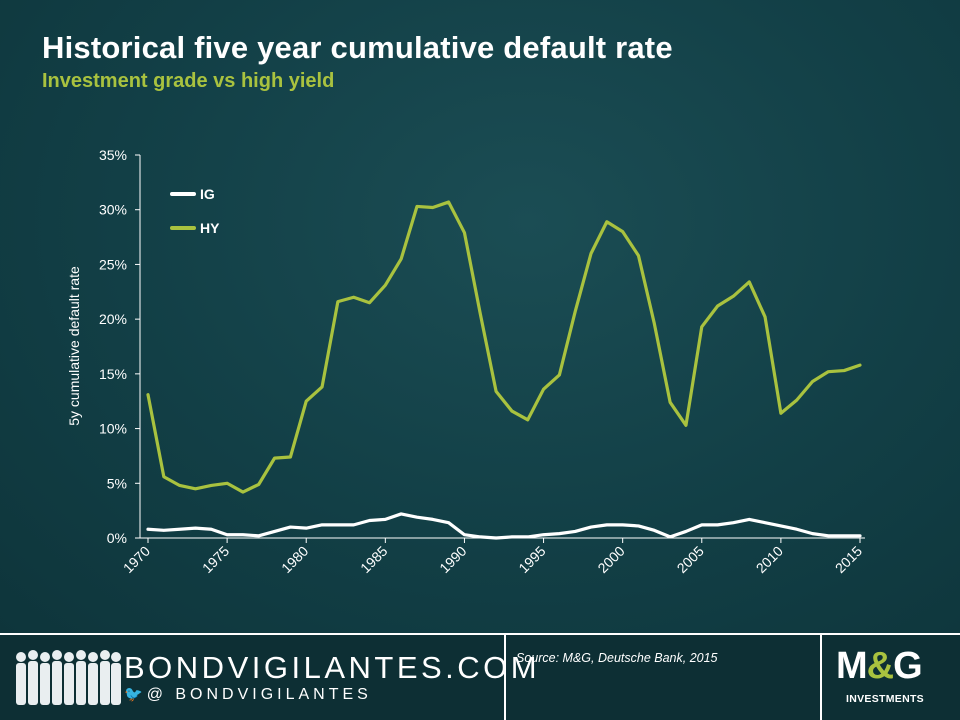 This screenshot has width=960, height=720. I want to click on x-tick-label: 2005, so click(690, 559).